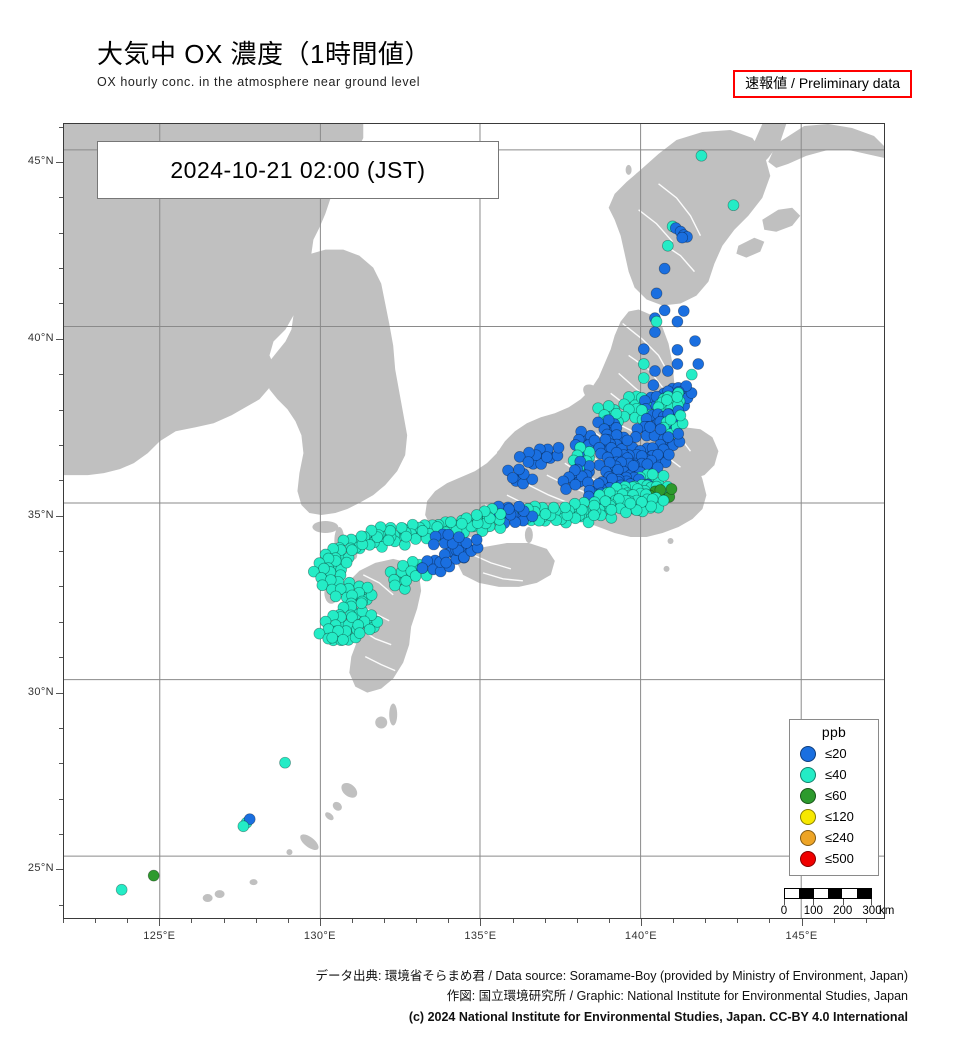 The width and height of the screenshot is (980, 1060). I want to click on preliminary-data-badge: 速報値 / Preliminary data, so click(822, 84).